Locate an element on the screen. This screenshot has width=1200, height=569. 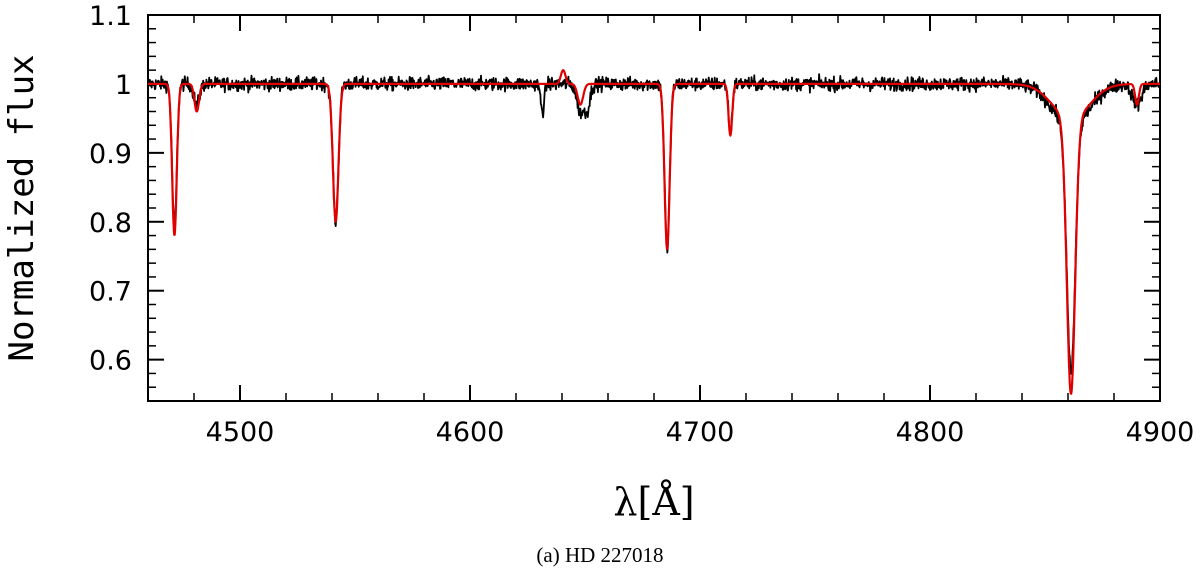
x-tick-label: 4500 is located at coordinates (240, 432).